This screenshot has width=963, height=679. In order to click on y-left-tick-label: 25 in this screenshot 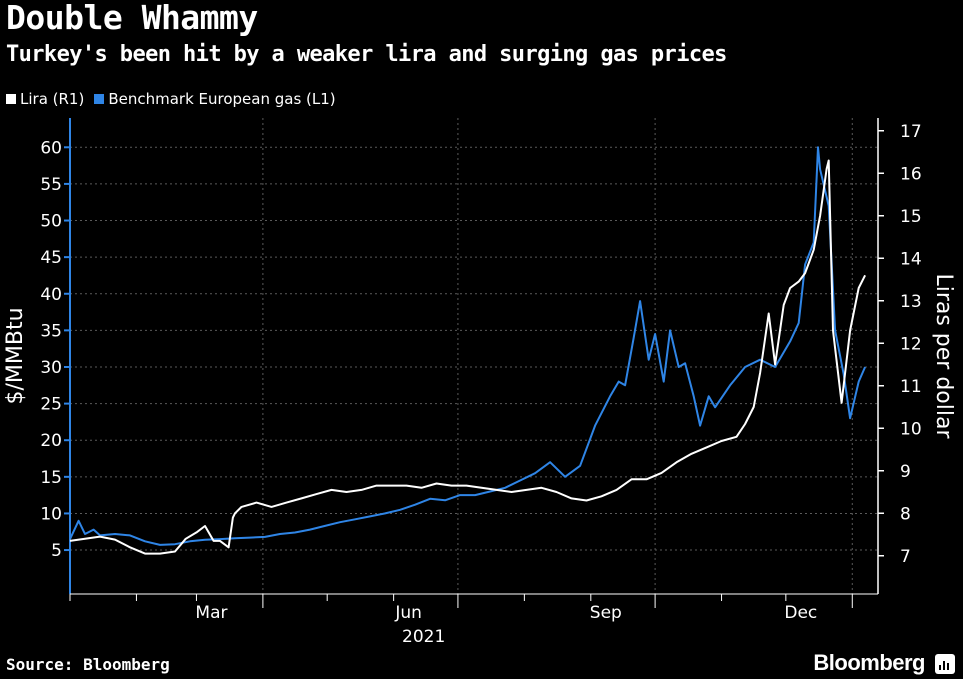, I will do `click(51, 405)`.